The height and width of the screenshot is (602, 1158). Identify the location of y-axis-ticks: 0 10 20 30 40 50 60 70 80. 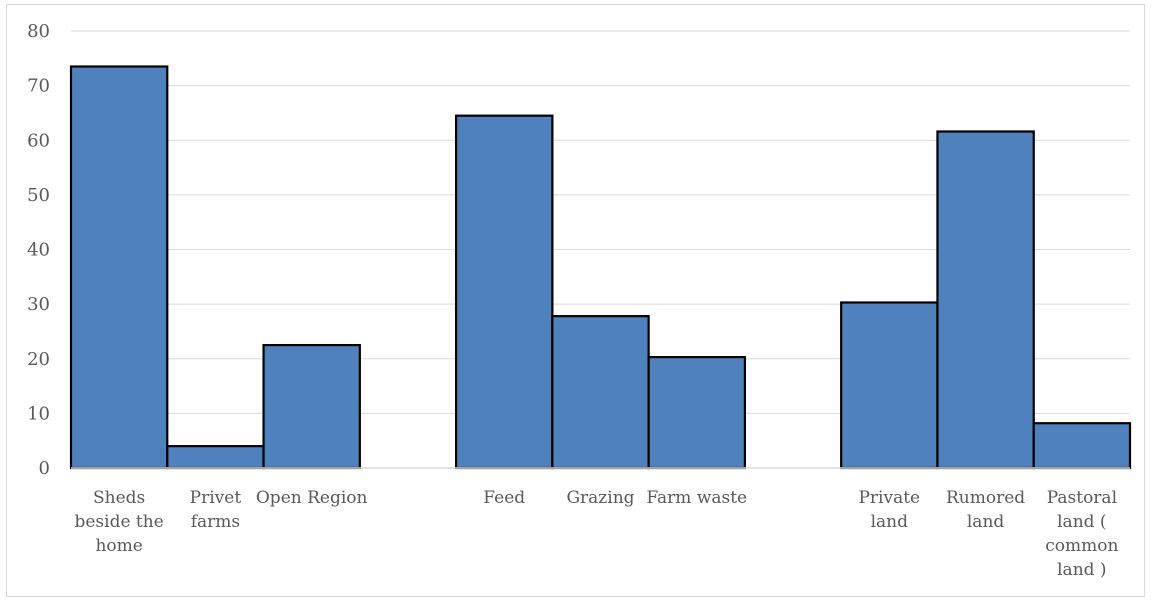
(38, 250).